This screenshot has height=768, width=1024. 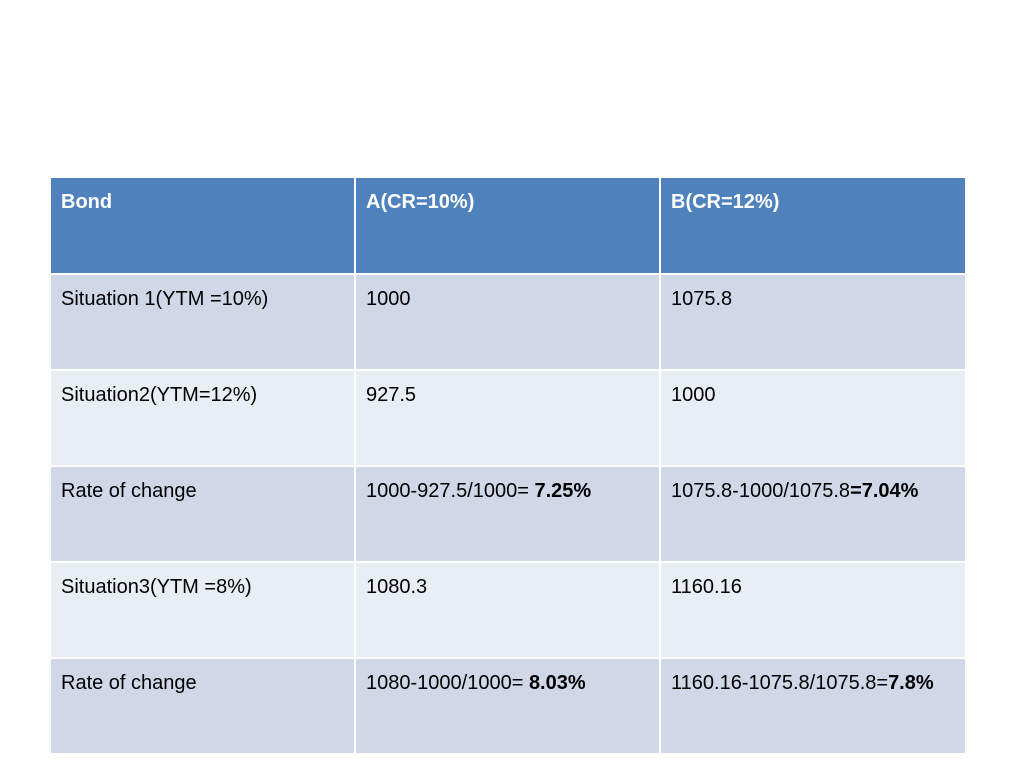 I want to click on cell-result: 7.25%, so click(x=563, y=491).